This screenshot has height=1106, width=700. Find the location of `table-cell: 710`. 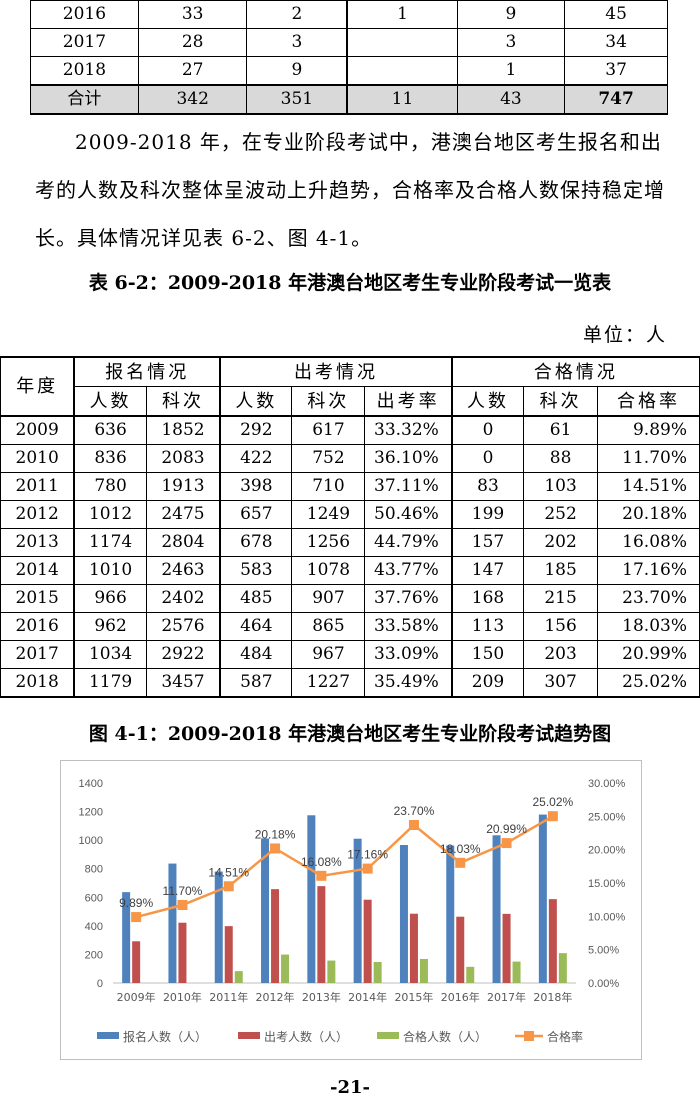

table-cell: 710 is located at coordinates (328, 486).